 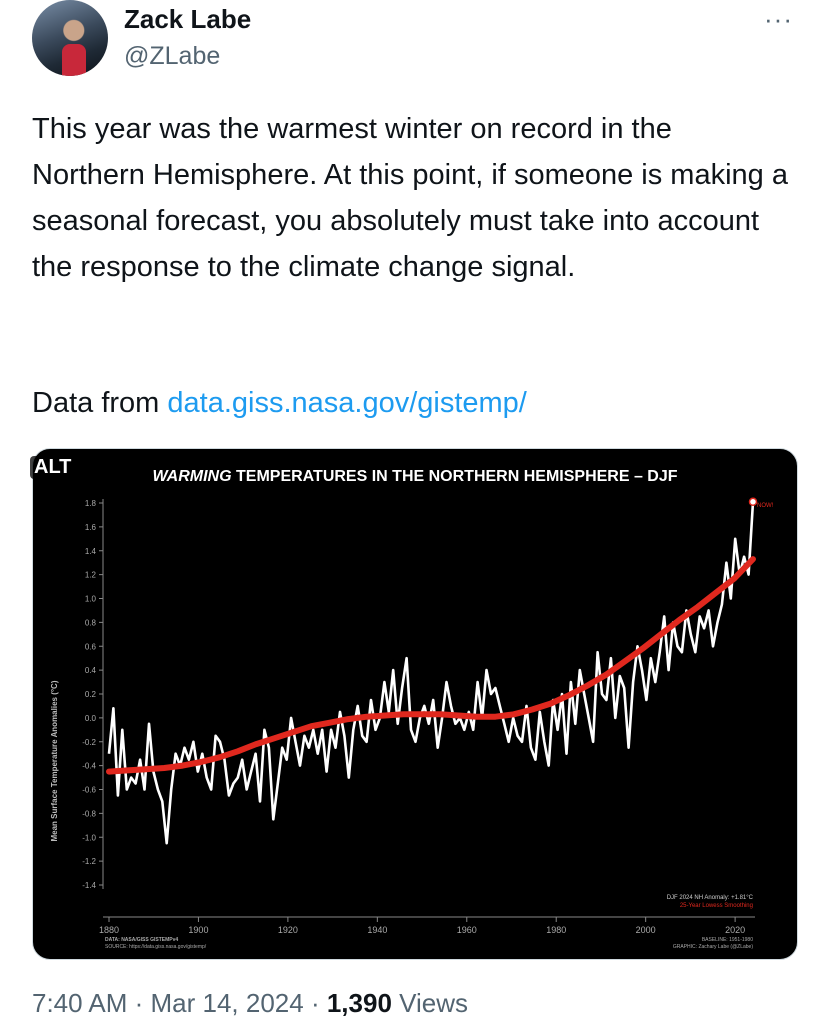 What do you see at coordinates (227, 1003) in the screenshot?
I see `tweet-date: Mar 14, 2024` at bounding box center [227, 1003].